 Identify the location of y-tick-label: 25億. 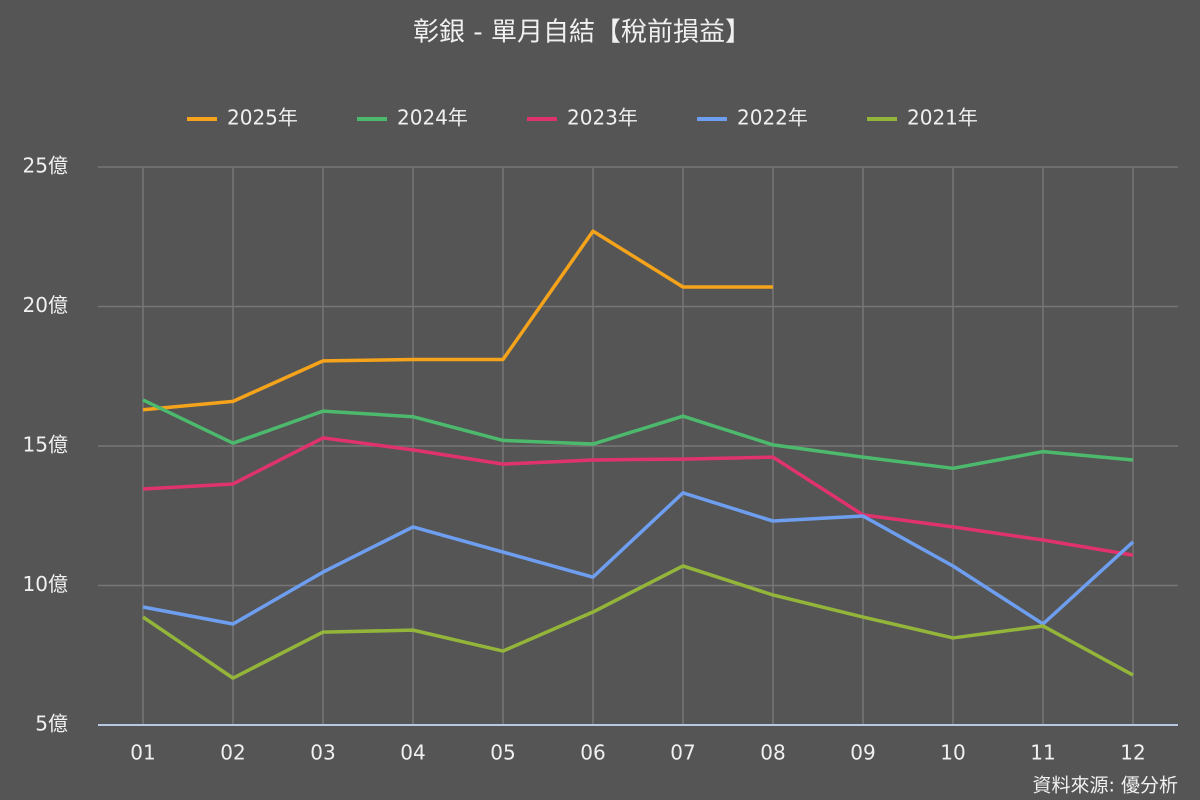
(45, 166).